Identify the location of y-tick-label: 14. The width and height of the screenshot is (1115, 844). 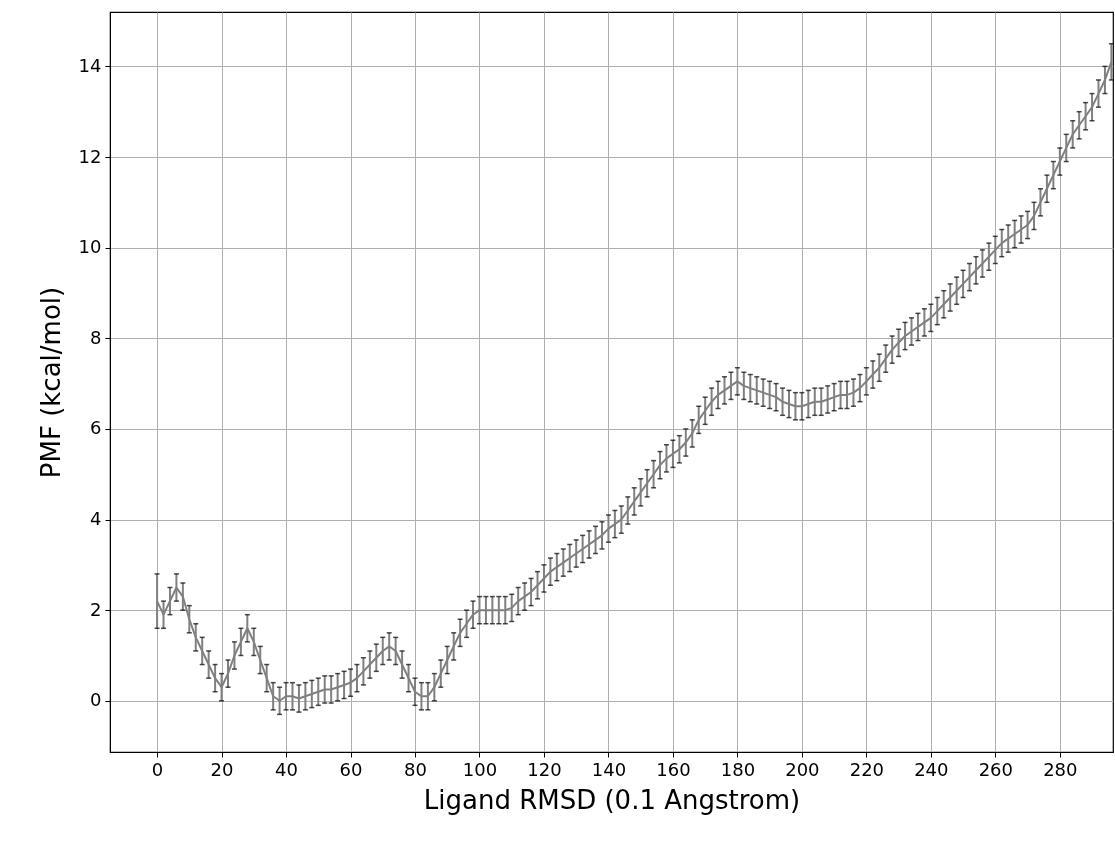
(90, 65).